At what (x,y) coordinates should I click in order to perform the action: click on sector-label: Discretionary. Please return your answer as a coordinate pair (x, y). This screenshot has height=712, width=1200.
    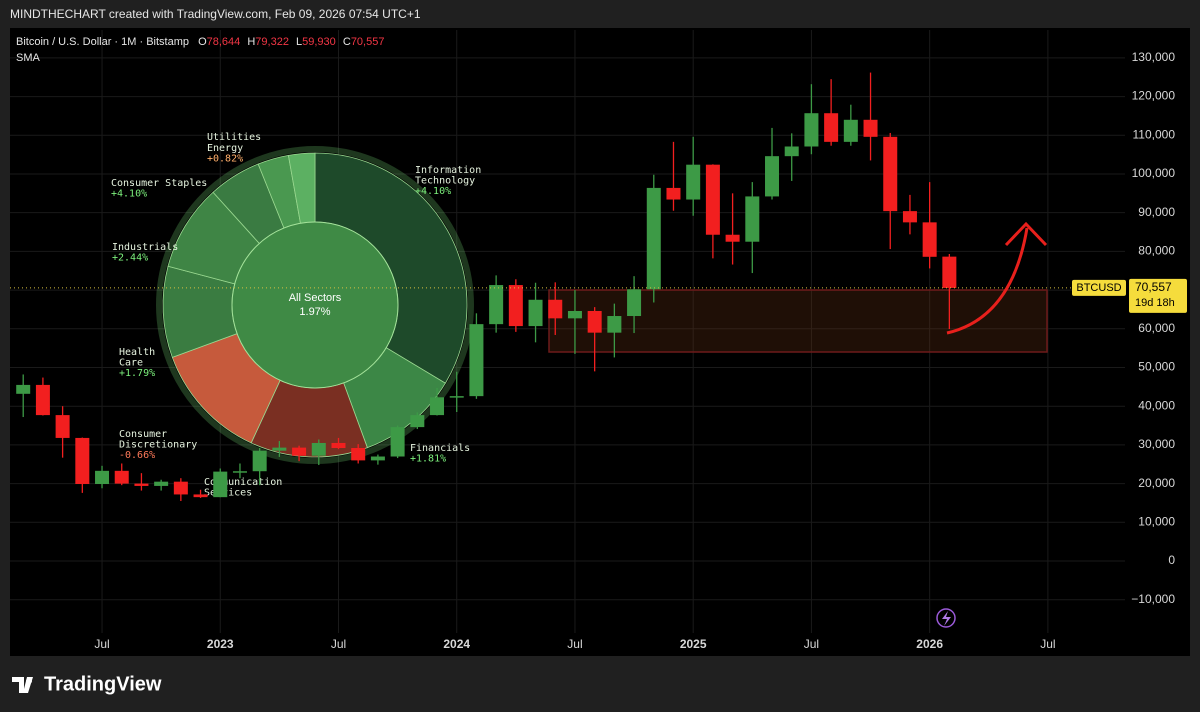
    Looking at the image, I should click on (158, 445).